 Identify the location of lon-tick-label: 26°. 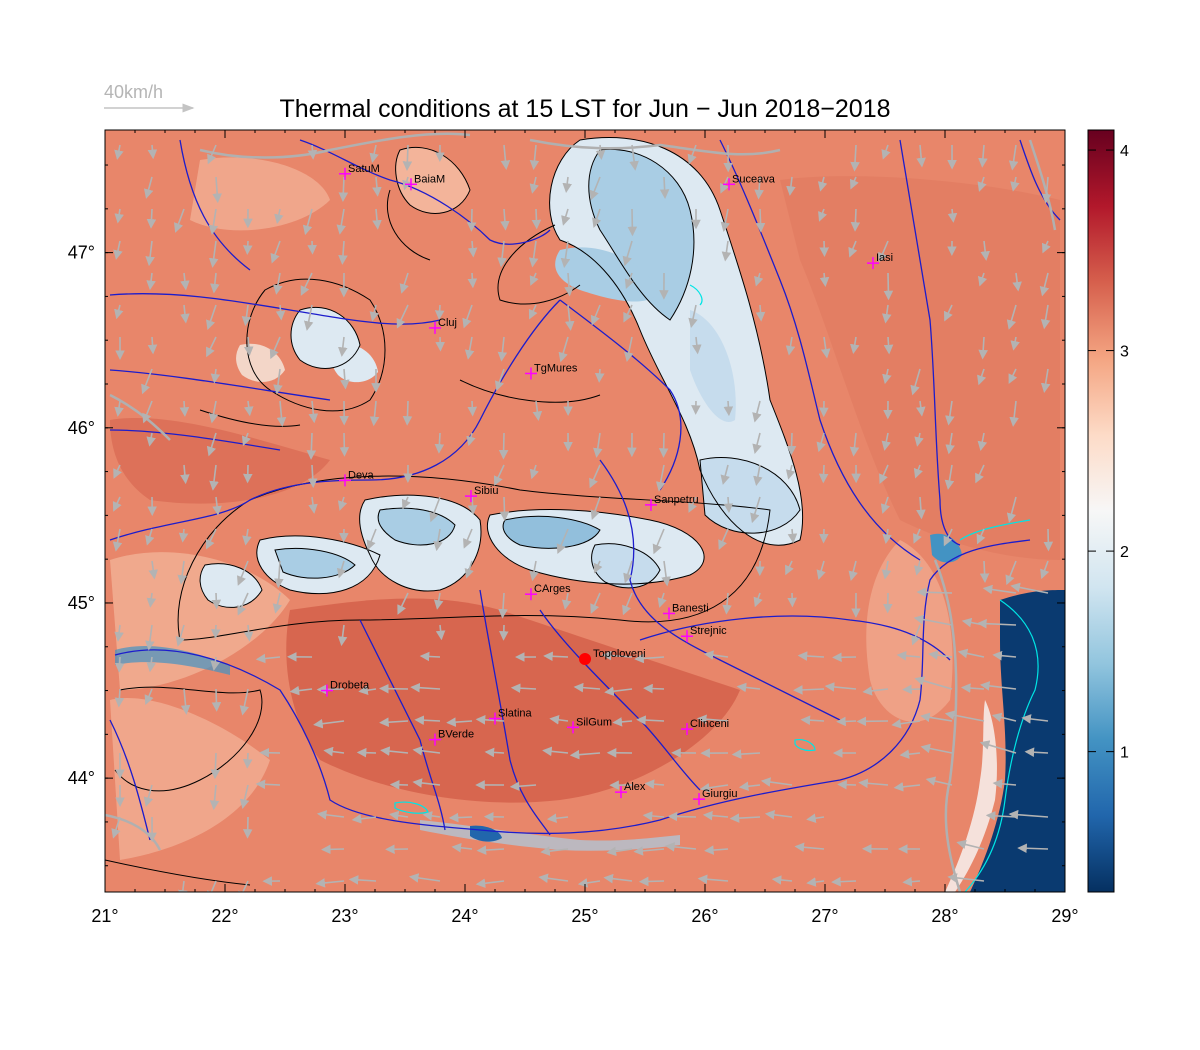
(704, 916).